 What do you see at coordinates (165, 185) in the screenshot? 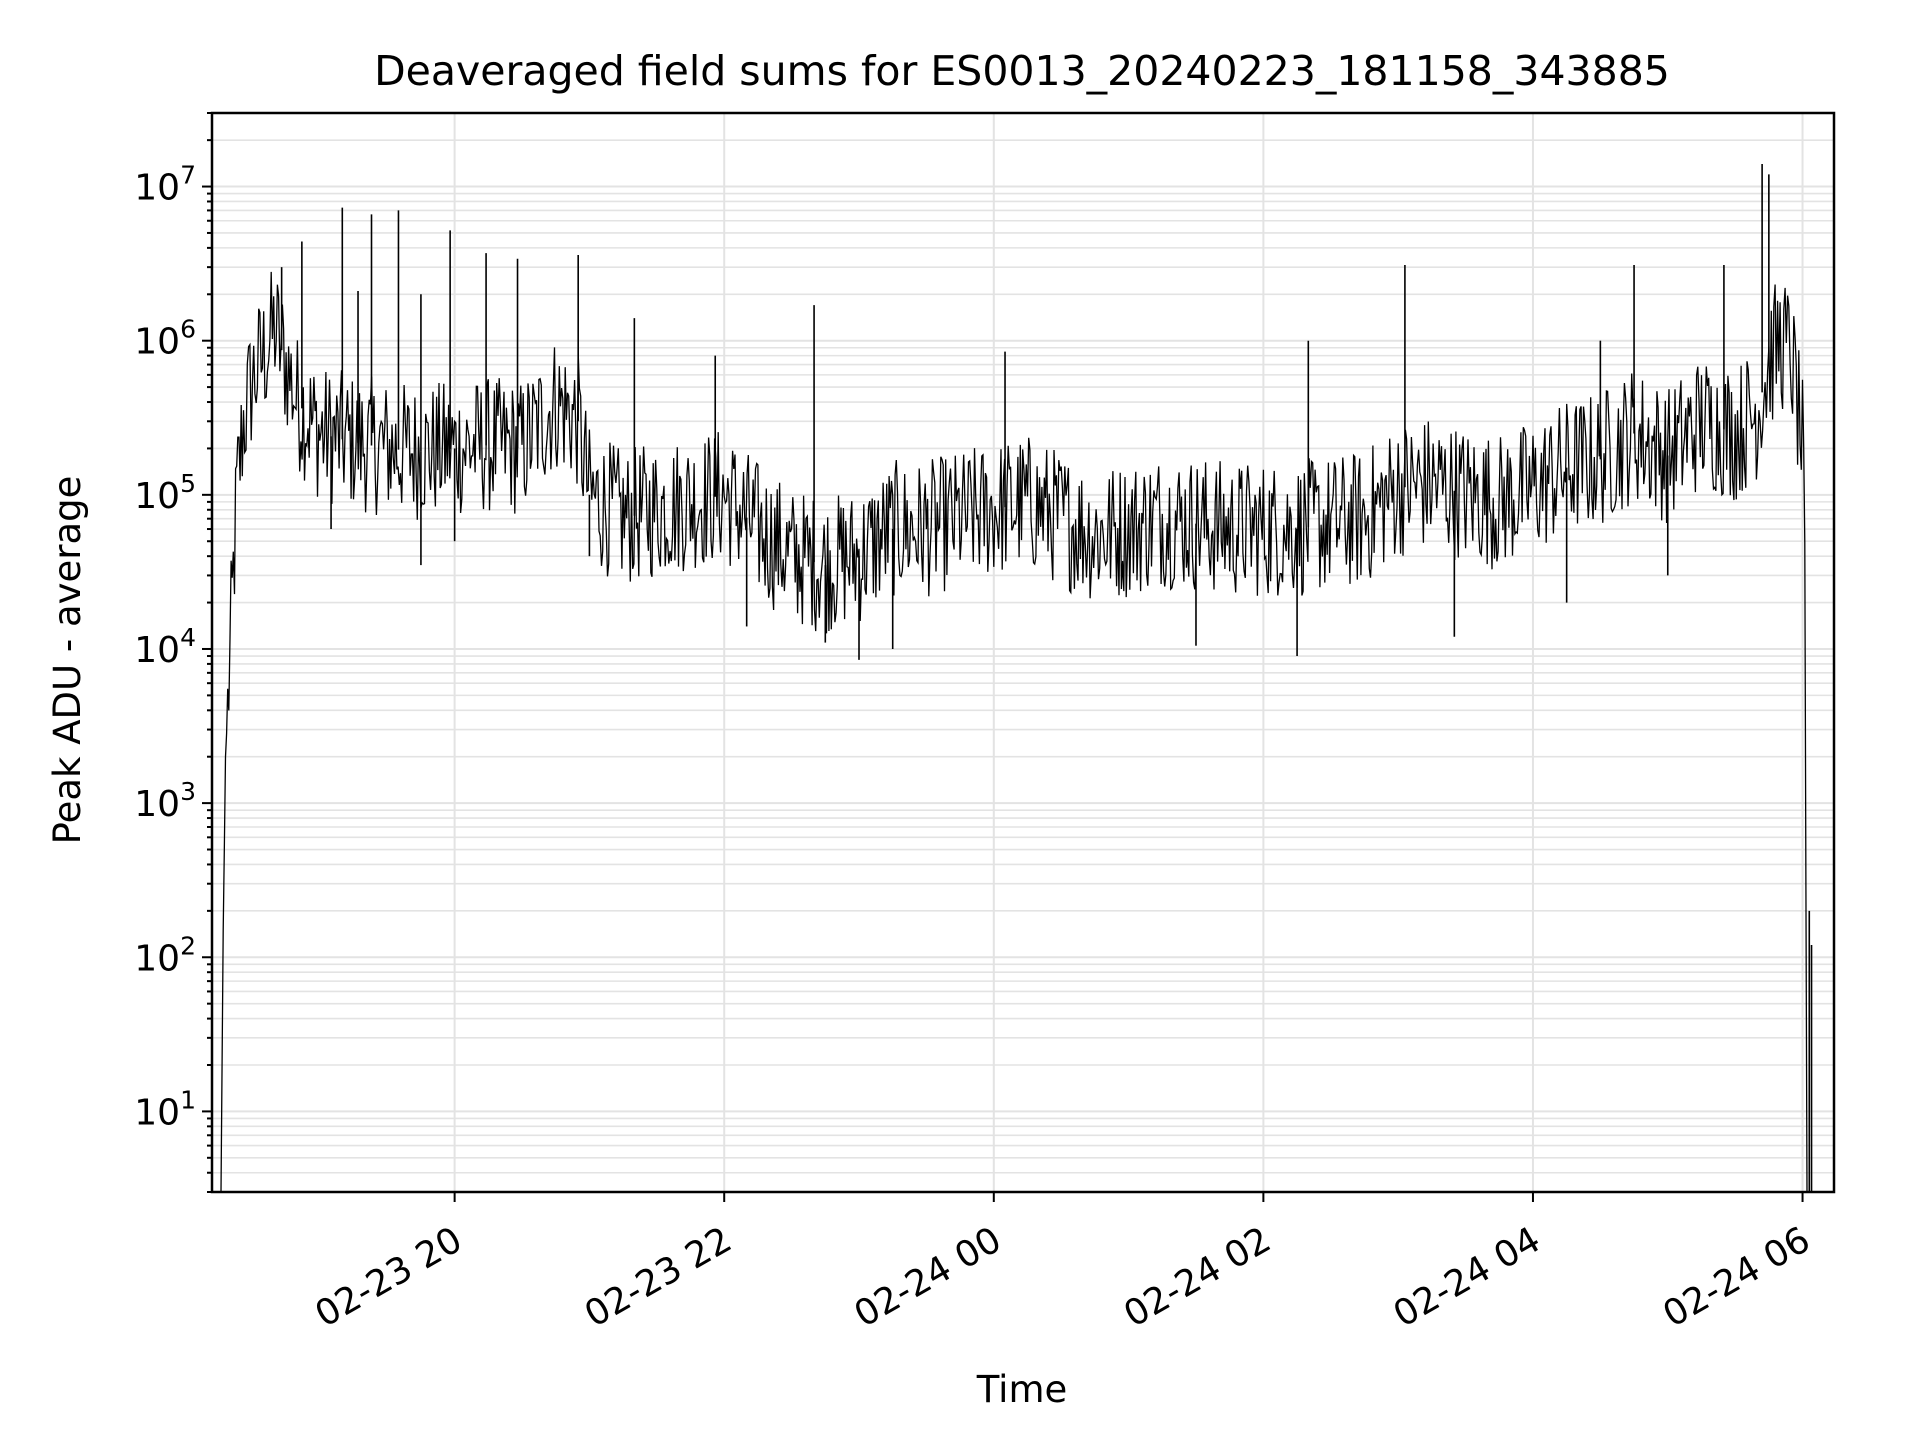
I see `y-tick-label: 10⁷` at bounding box center [165, 185].